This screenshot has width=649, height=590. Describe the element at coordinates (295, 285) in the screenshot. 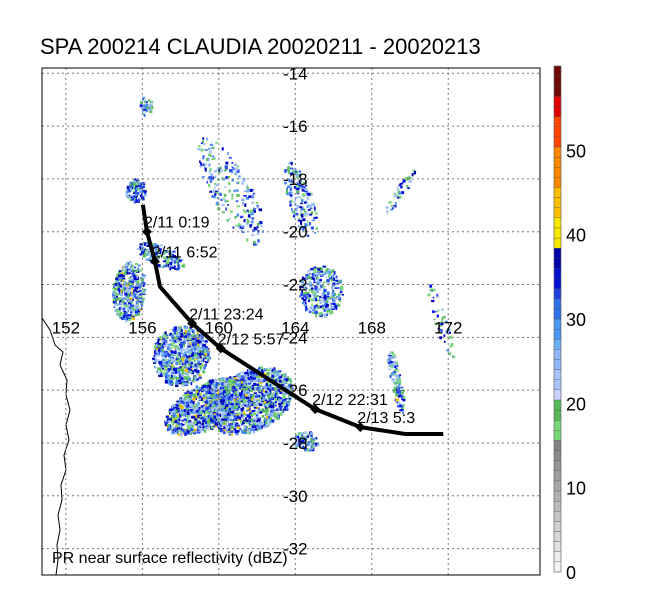

I see `lat-tick-label: -22` at that location.